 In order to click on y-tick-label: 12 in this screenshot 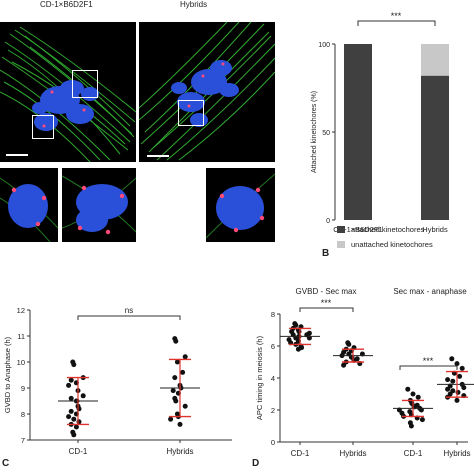, I will do `click(21, 310)`.